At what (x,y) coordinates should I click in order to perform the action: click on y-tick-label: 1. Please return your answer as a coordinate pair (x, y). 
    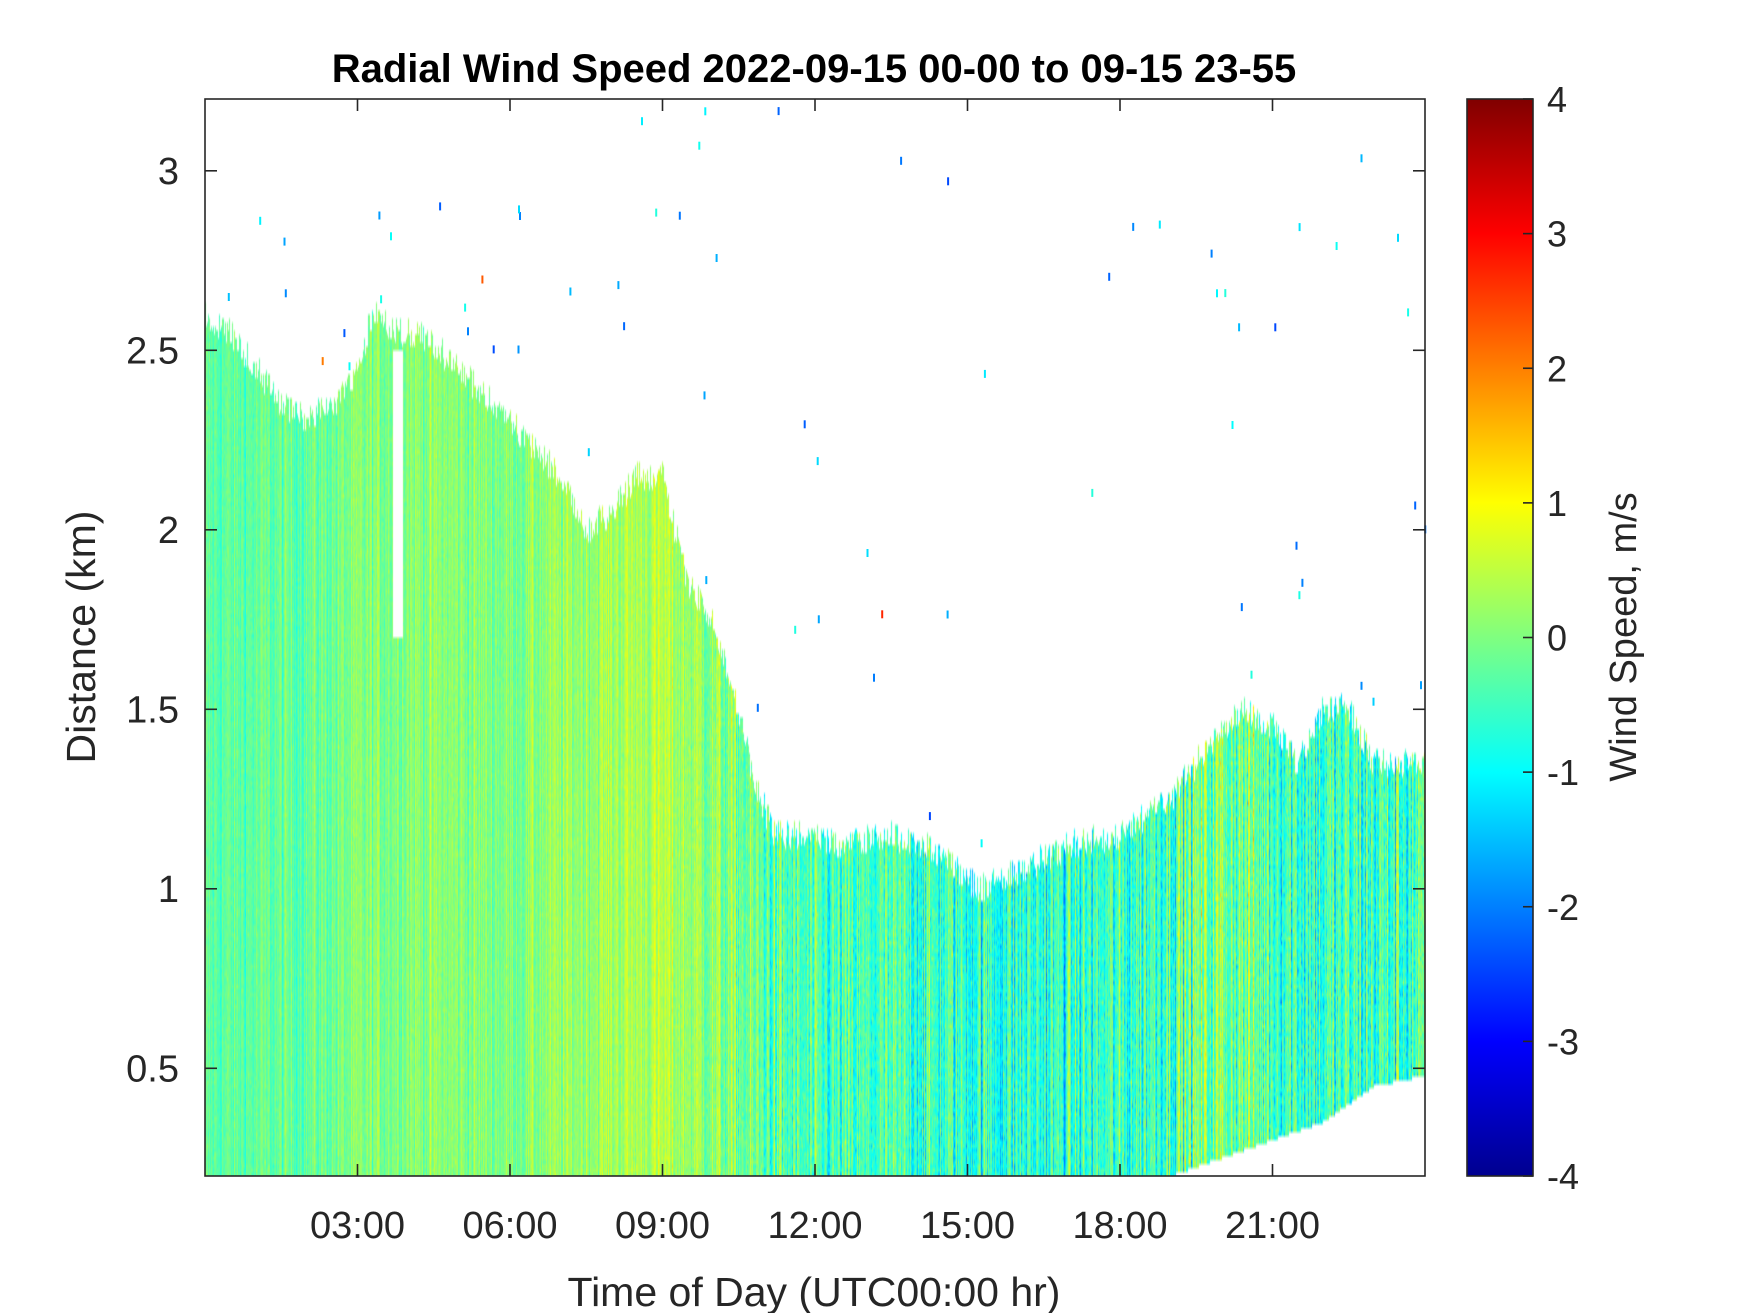
    Looking at the image, I should click on (168, 890).